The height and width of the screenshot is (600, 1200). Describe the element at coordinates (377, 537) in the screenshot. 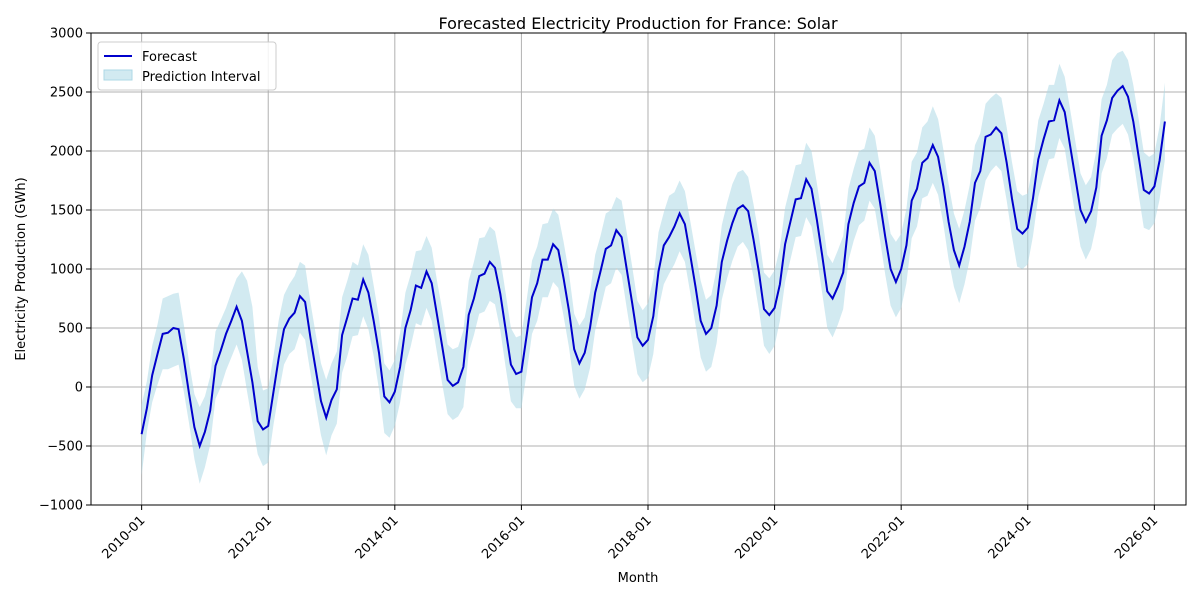

I see `x-tick-label: 2014-01` at that location.